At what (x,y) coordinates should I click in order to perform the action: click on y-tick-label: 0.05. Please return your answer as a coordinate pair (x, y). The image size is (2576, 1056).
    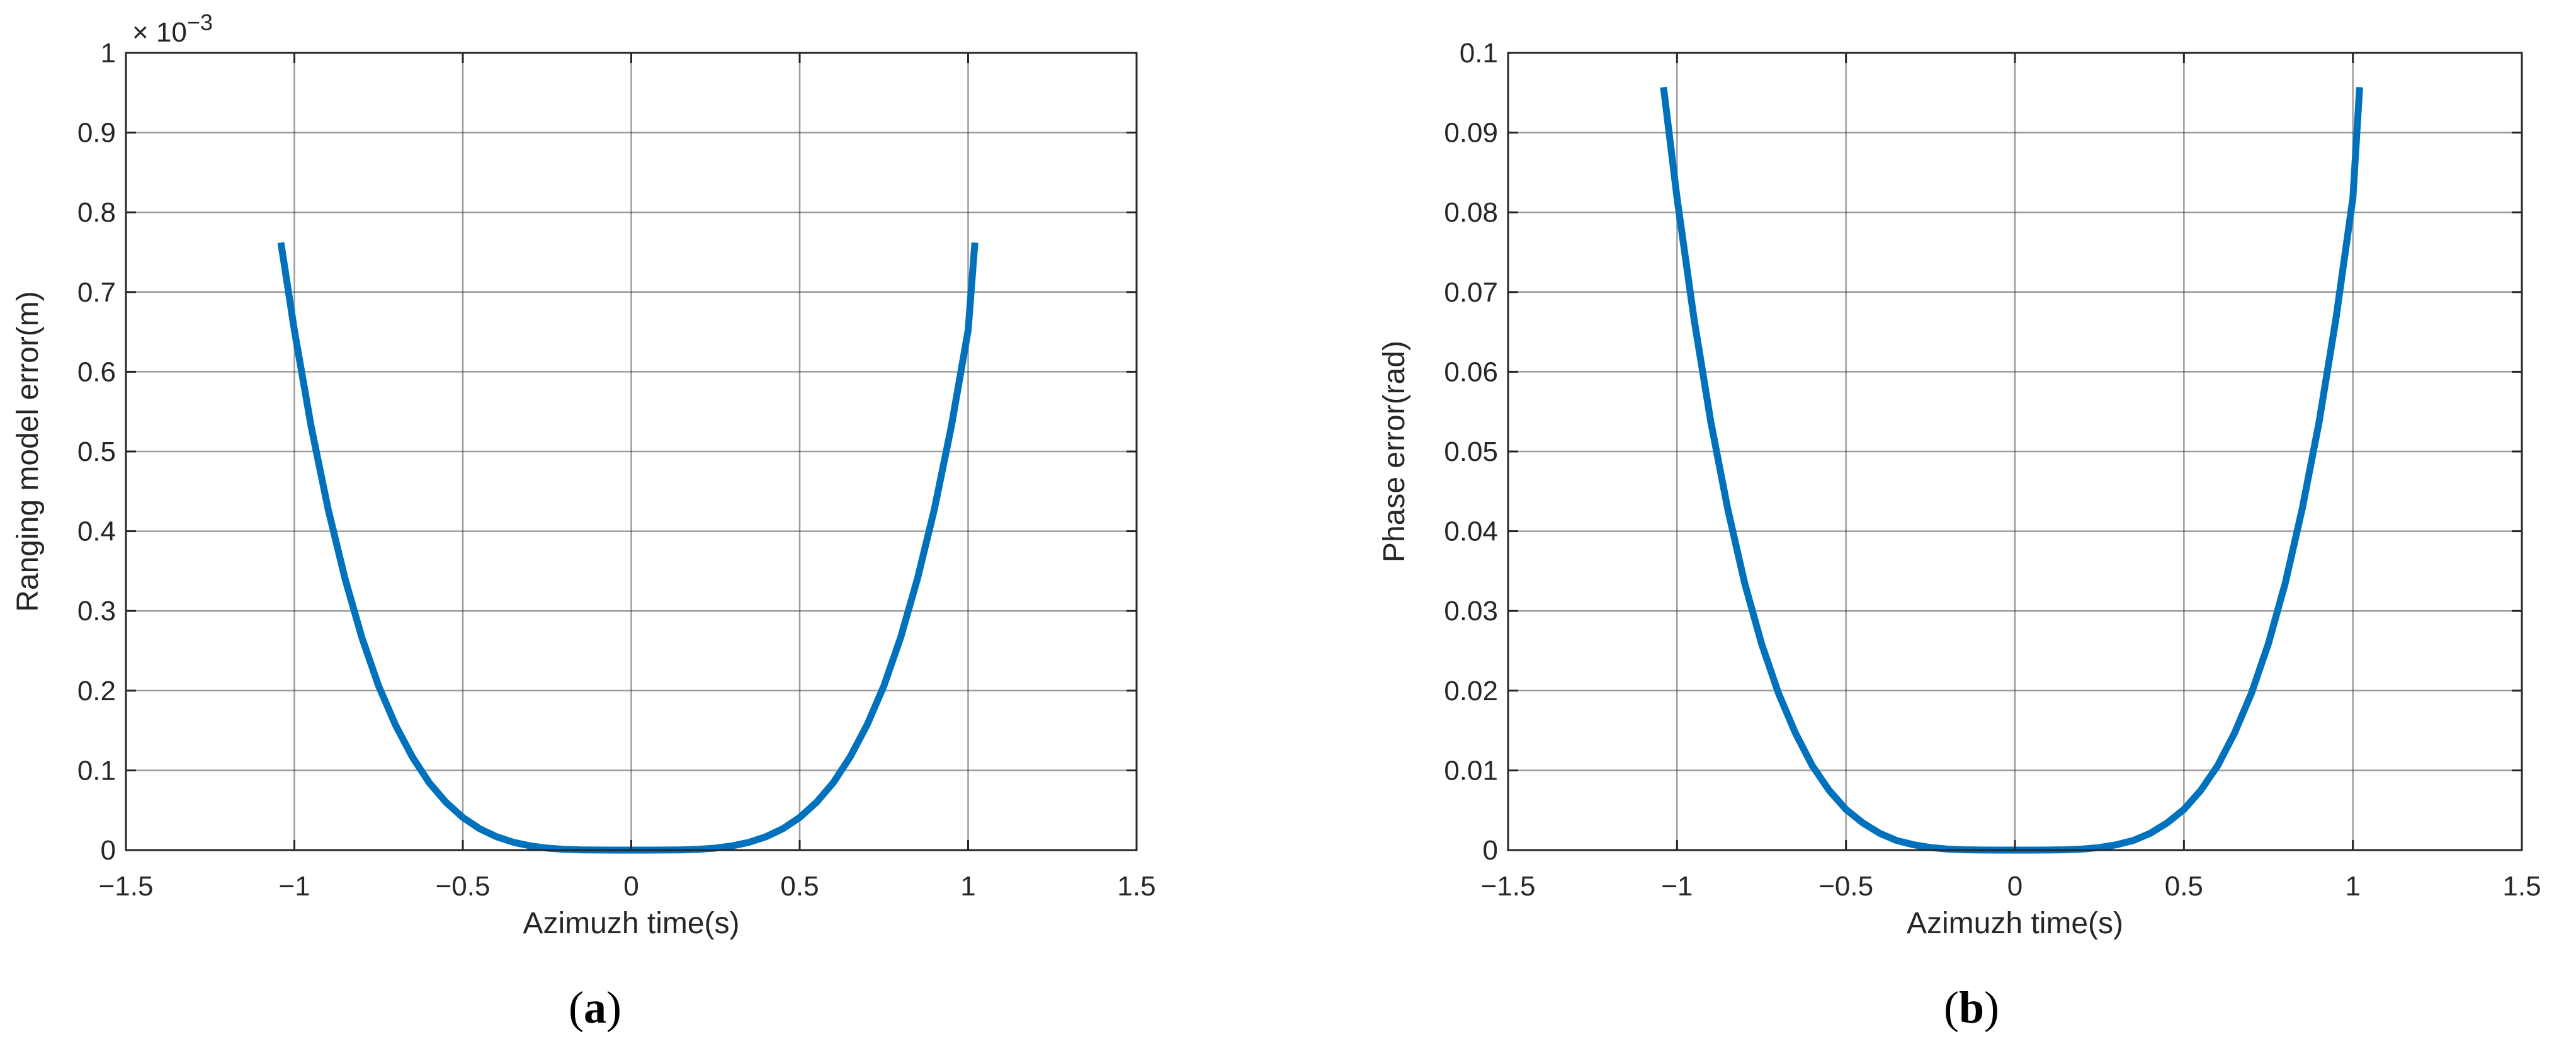
    Looking at the image, I should click on (1471, 452).